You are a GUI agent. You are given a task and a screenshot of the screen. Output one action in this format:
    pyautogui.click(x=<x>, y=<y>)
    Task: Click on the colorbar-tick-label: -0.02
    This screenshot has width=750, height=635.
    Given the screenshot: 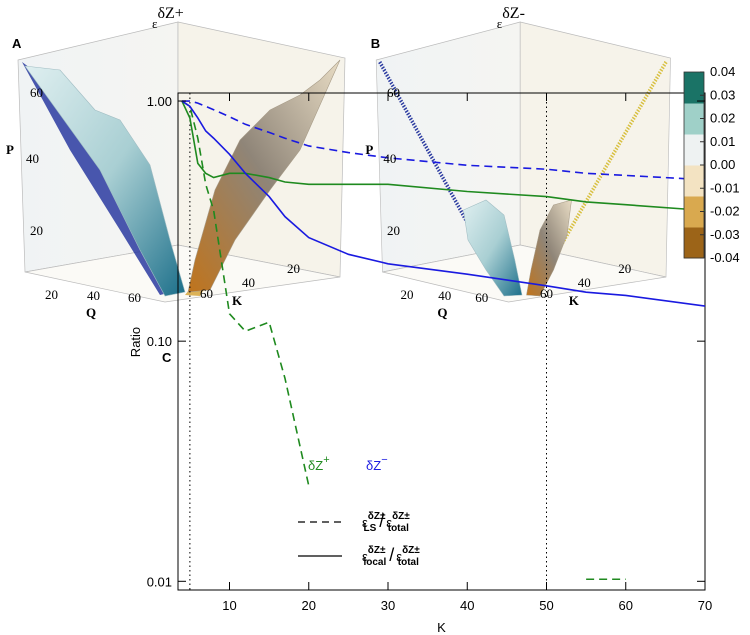 What is the action you would take?
    pyautogui.click(x=725, y=211)
    